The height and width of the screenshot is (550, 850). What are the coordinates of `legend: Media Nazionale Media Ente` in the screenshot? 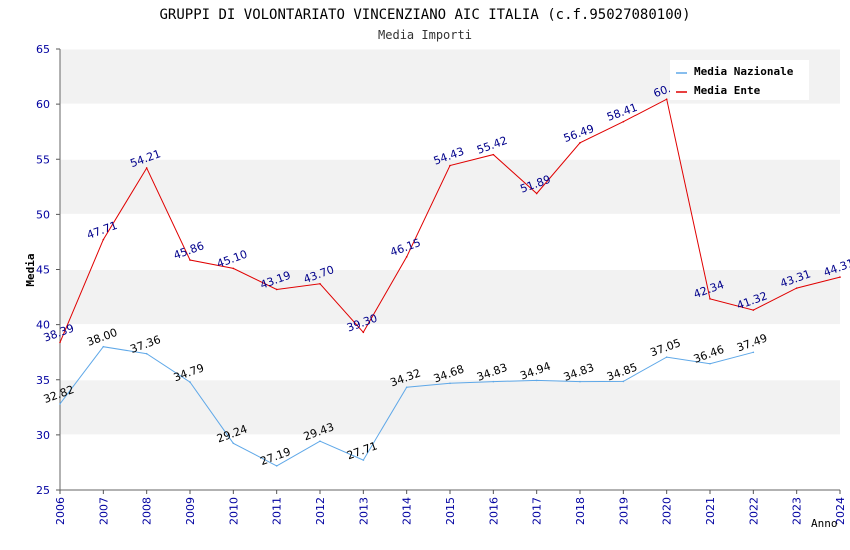 It's located at (739, 80).